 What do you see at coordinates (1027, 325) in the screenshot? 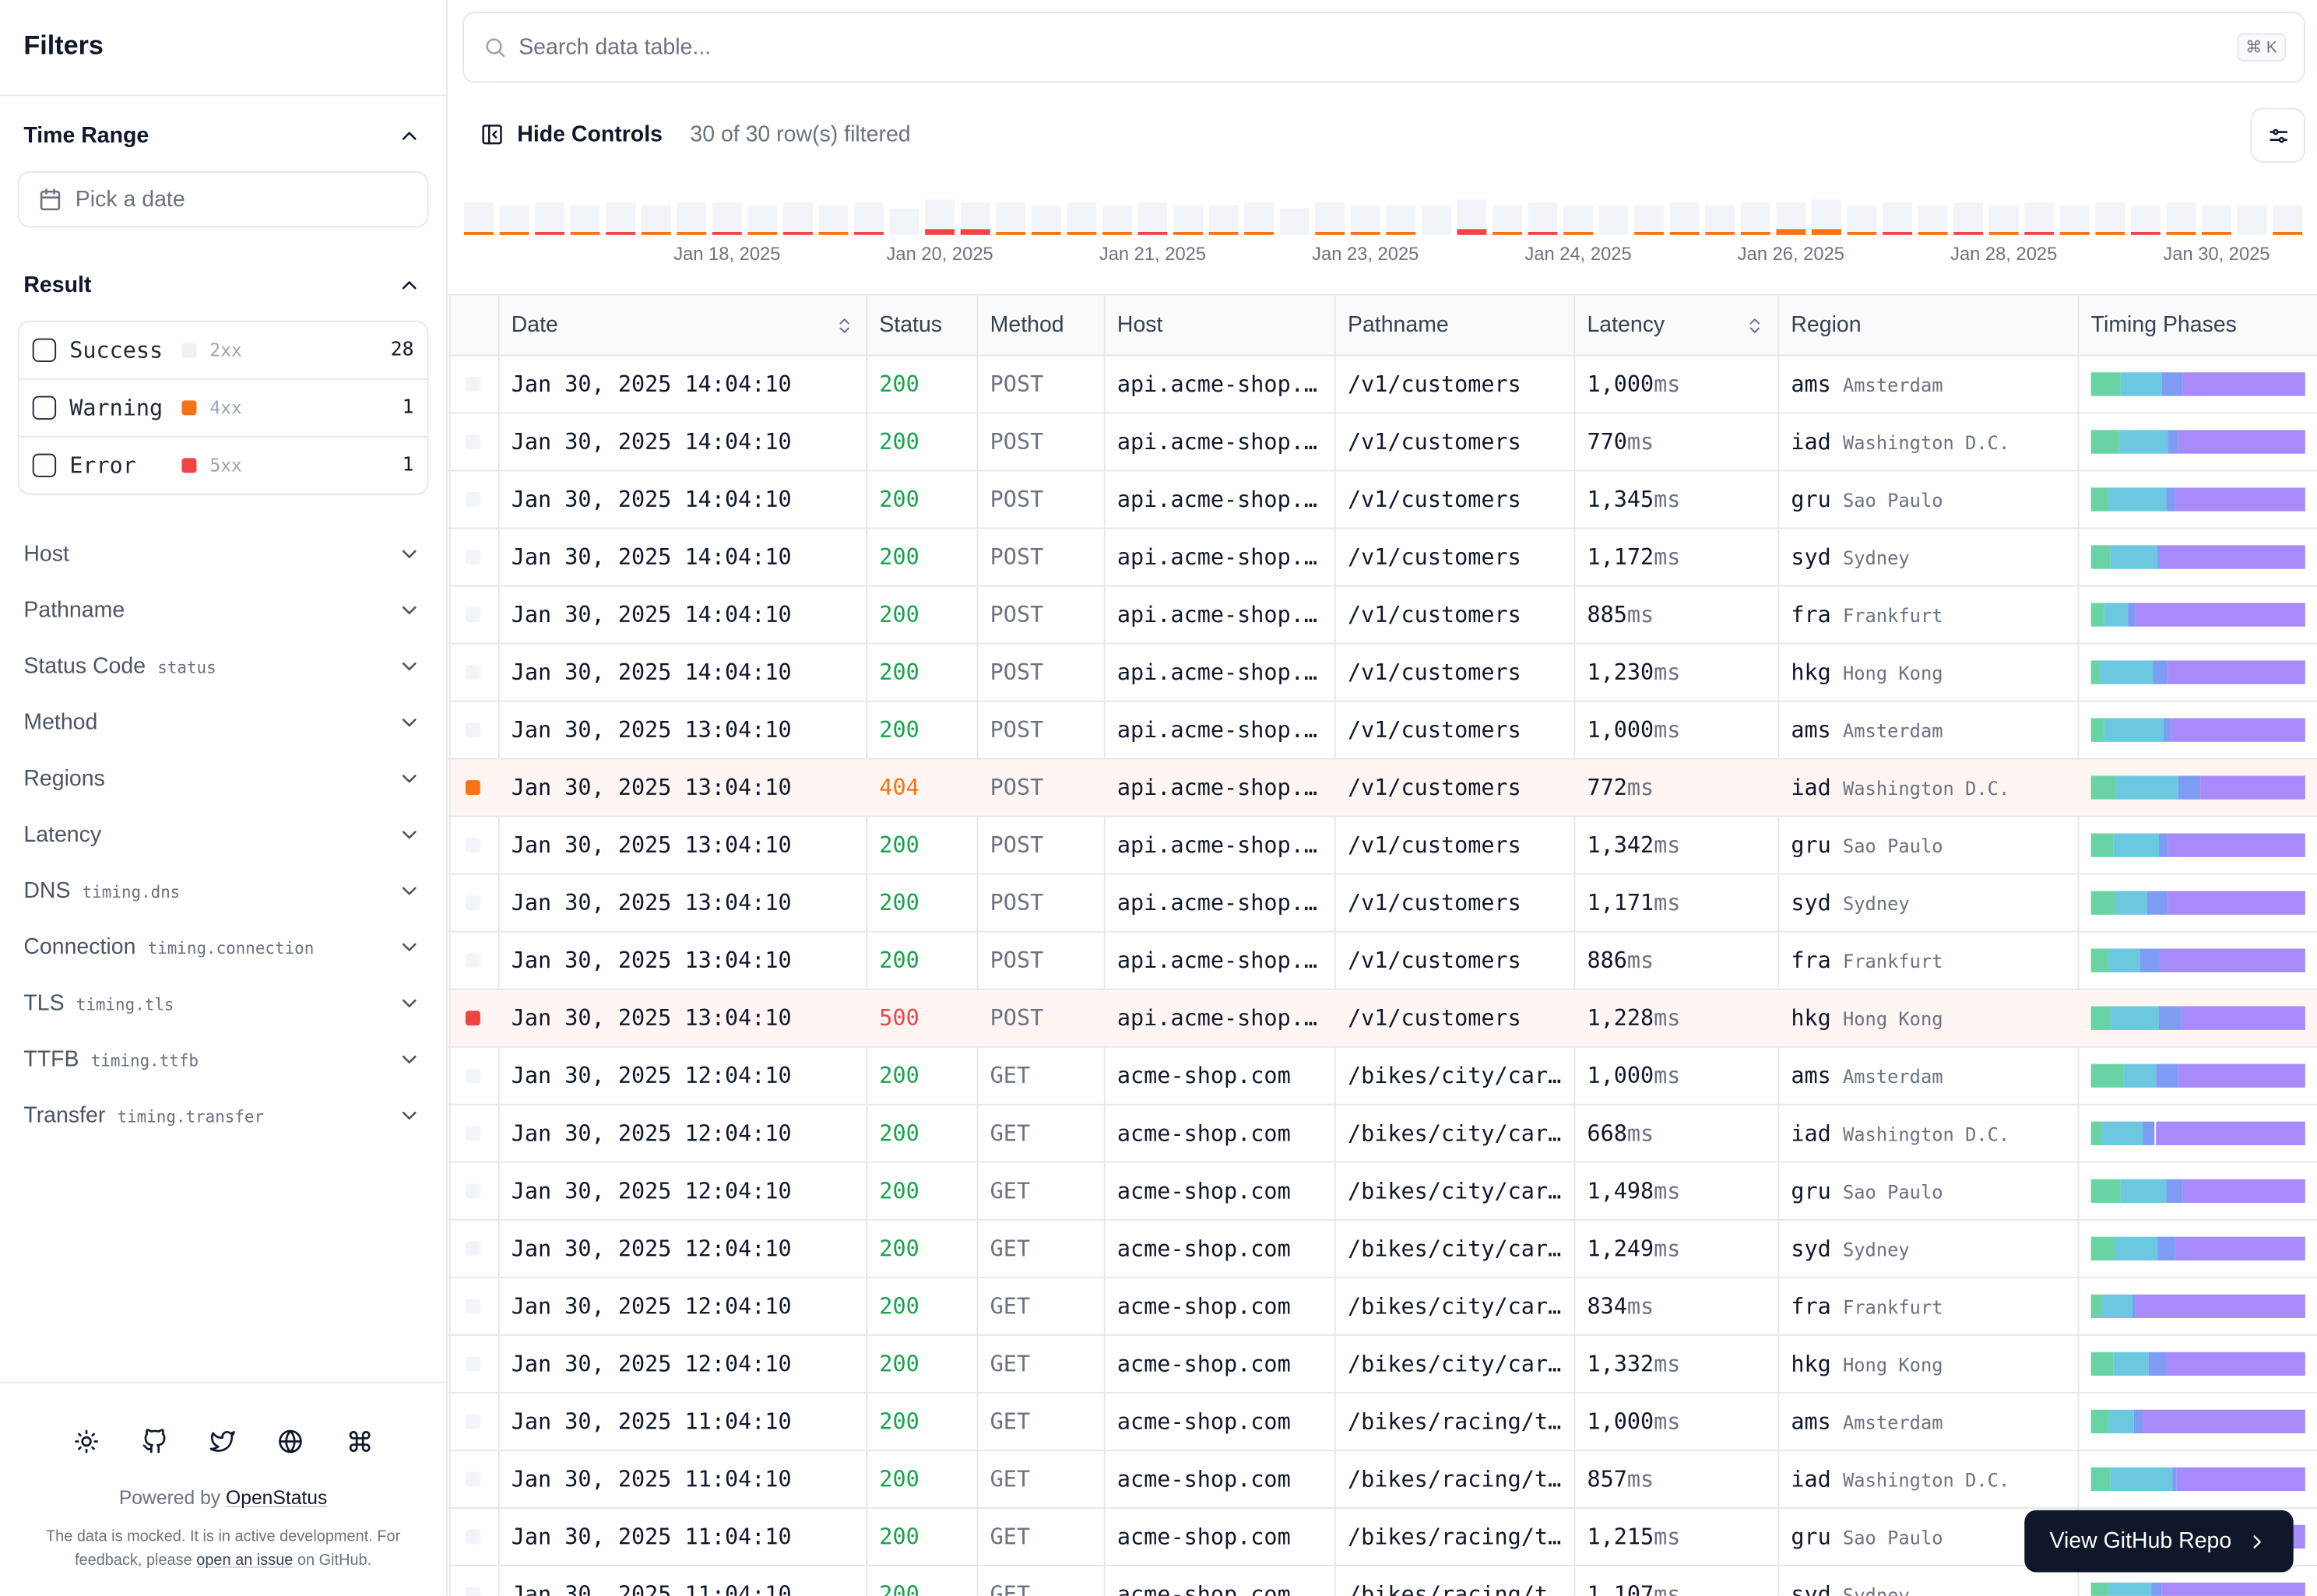
I see `column-header: Method` at bounding box center [1027, 325].